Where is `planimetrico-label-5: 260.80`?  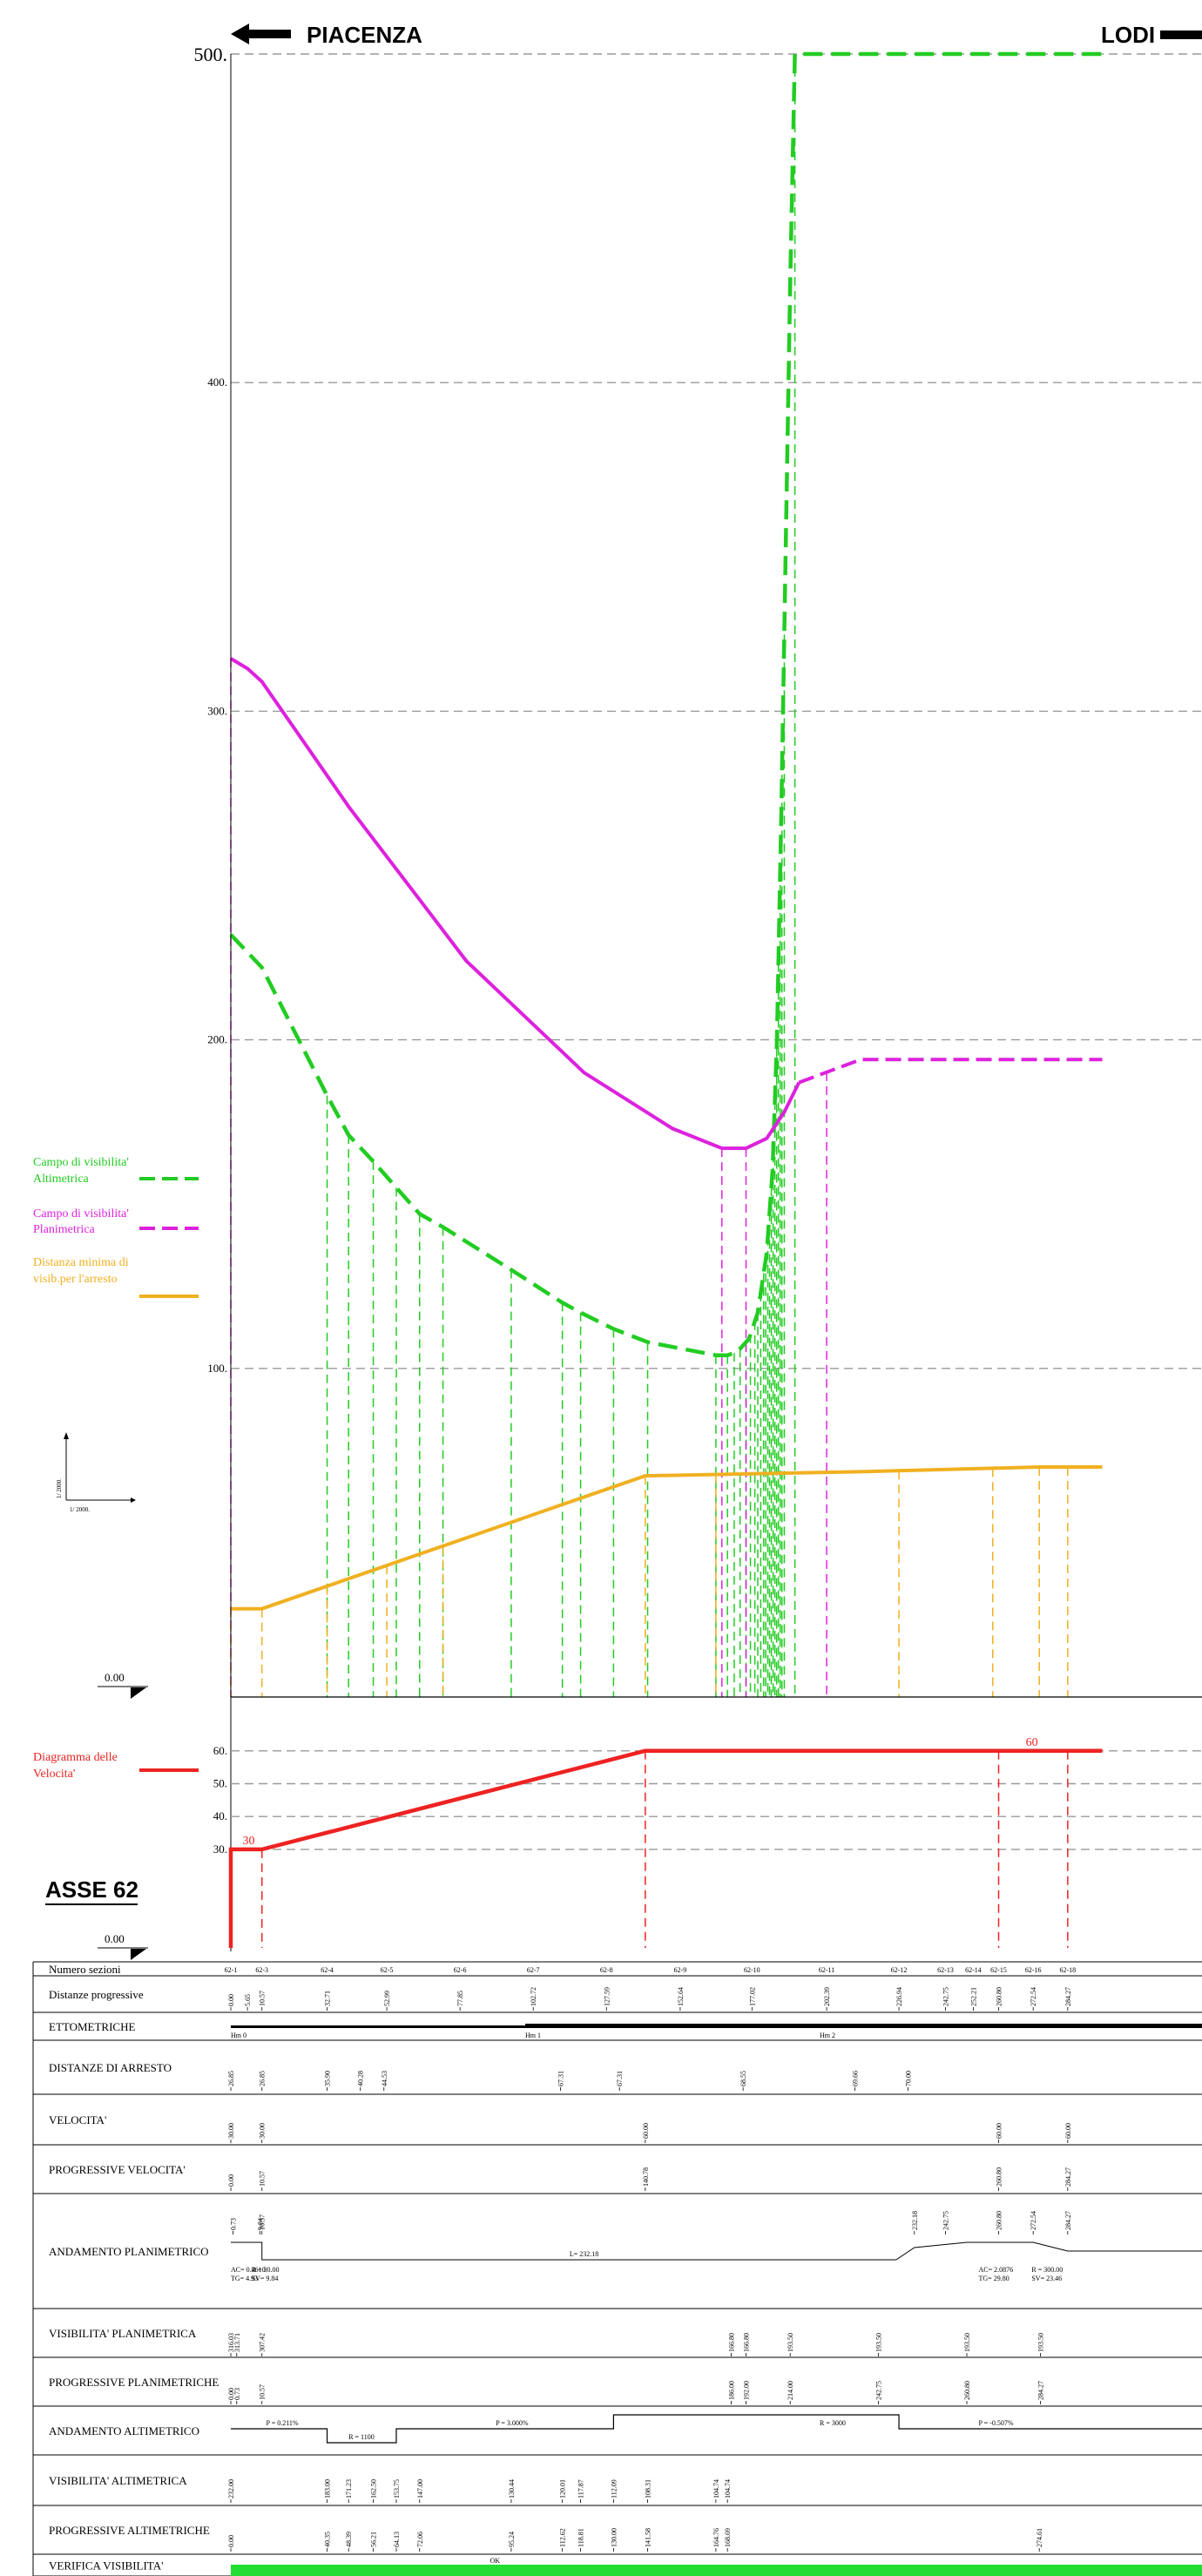 planimetrico-label-5: 260.80 is located at coordinates (1000, 2220).